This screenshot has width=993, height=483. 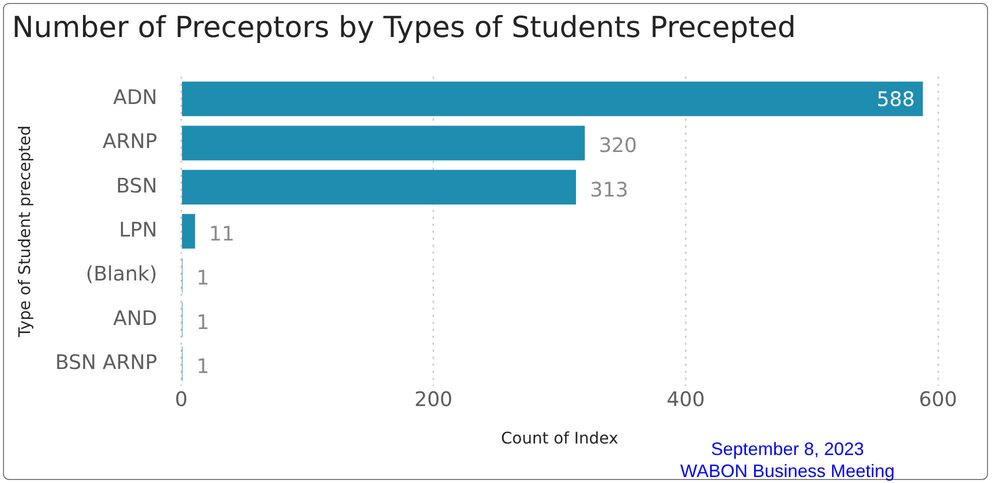 What do you see at coordinates (181, 399) in the screenshot?
I see `x-tick-label: 0` at bounding box center [181, 399].